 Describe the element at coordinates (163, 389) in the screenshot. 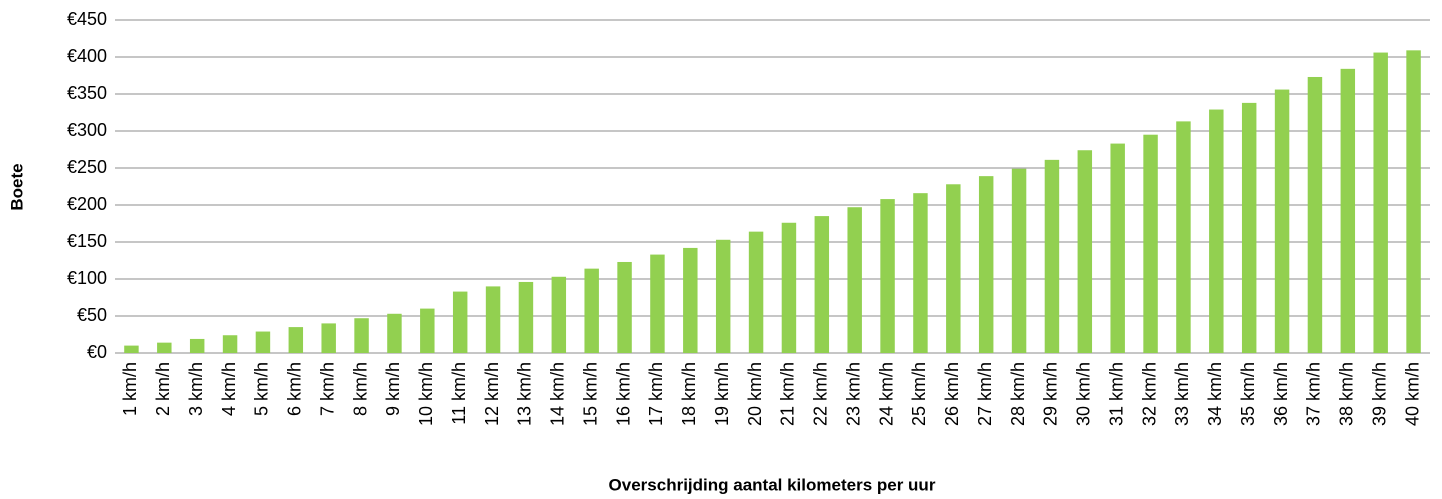

I see `x-tick-label: 2 km/h` at that location.